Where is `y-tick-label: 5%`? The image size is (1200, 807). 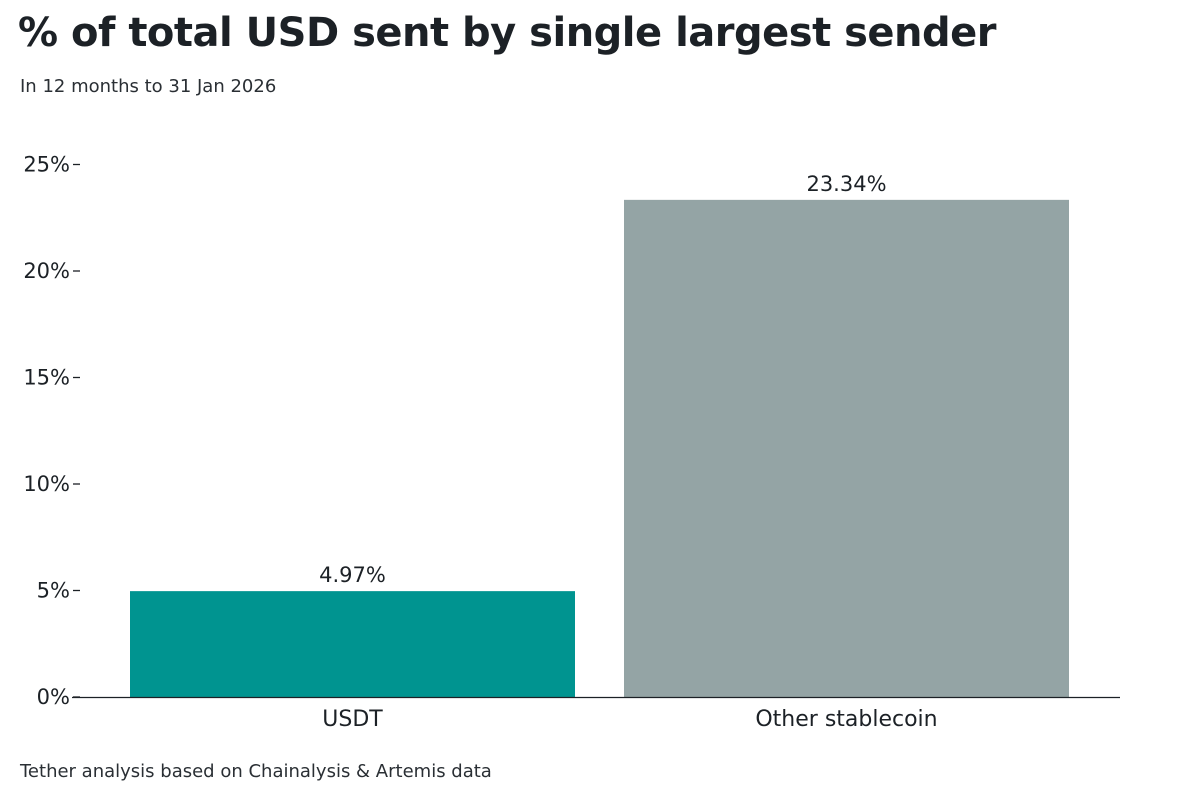 y-tick-label: 5% is located at coordinates (53, 591).